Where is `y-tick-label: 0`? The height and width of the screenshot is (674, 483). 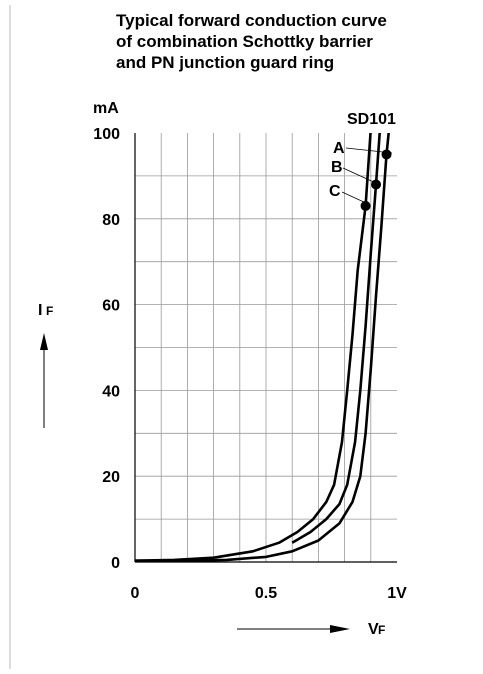
y-tick-label: 0 is located at coordinates (115, 563).